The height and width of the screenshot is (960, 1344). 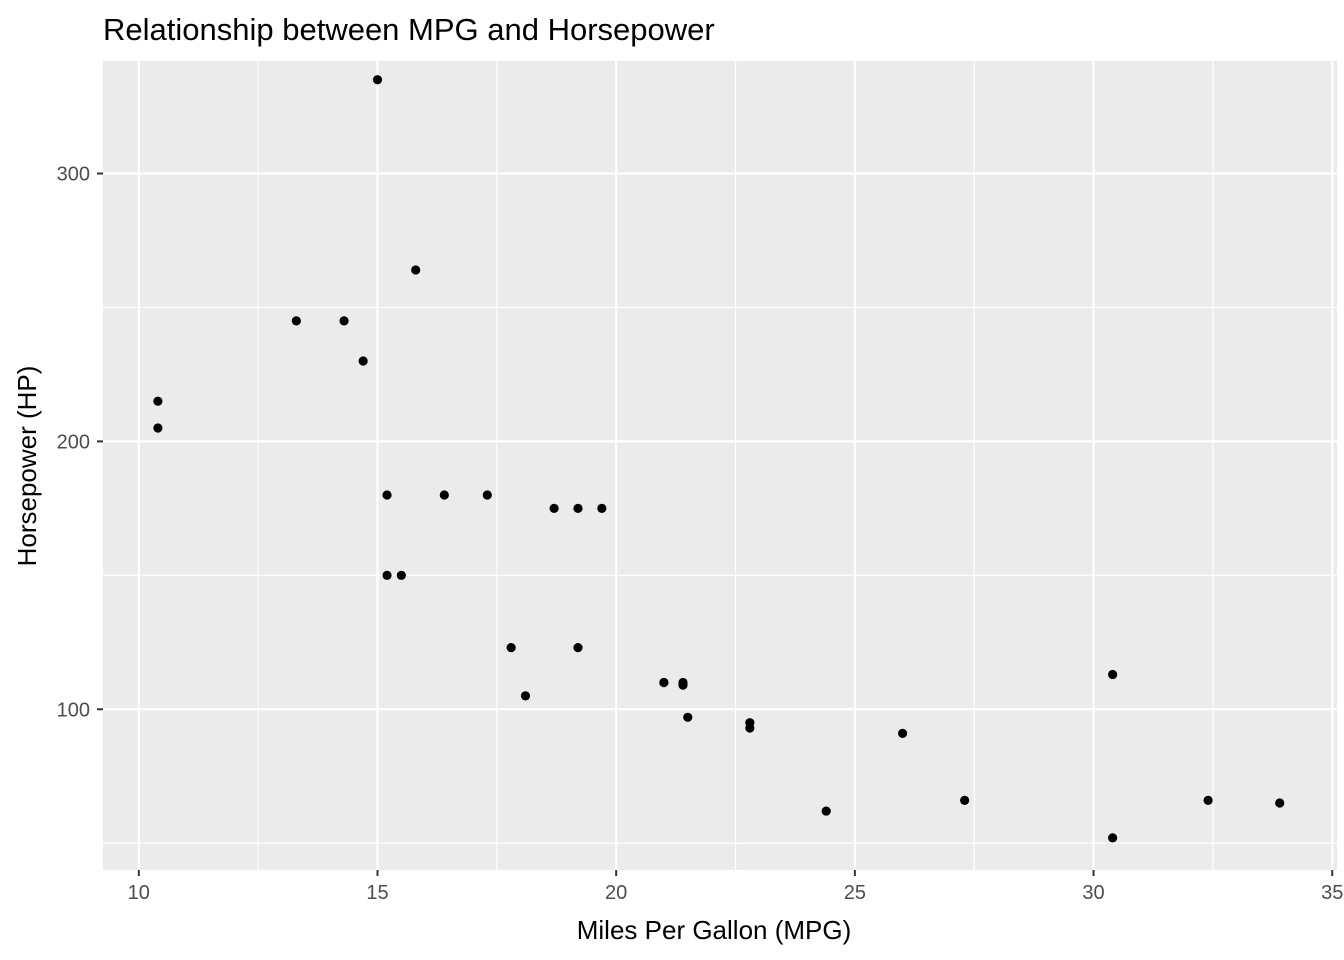 I want to click on x-tick-label: 15, so click(x=377, y=893).